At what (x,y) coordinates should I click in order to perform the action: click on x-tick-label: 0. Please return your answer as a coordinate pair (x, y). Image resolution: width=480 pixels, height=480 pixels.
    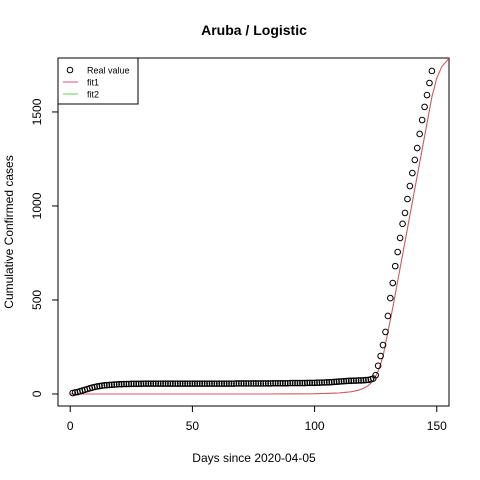
    Looking at the image, I should click on (70, 426).